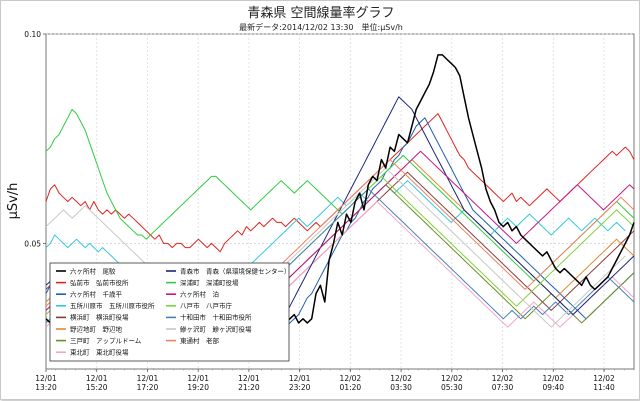 The width and height of the screenshot is (640, 401). What do you see at coordinates (96, 328) in the screenshot?
I see `legend-entry: 野辺地町 野辺地` at bounding box center [96, 328].